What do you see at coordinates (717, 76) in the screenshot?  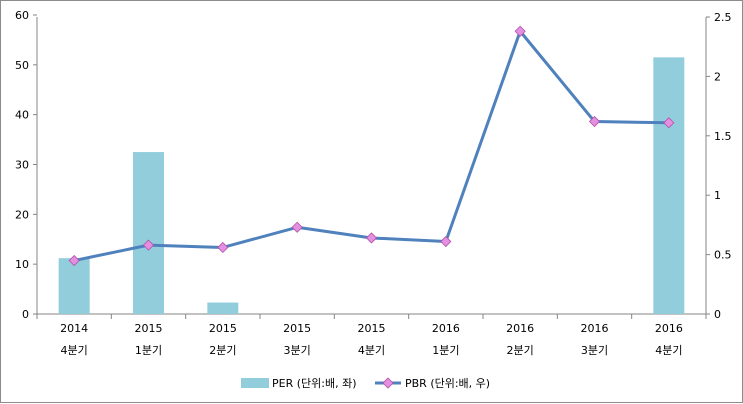 I see `right-tick-label: 2` at bounding box center [717, 76].